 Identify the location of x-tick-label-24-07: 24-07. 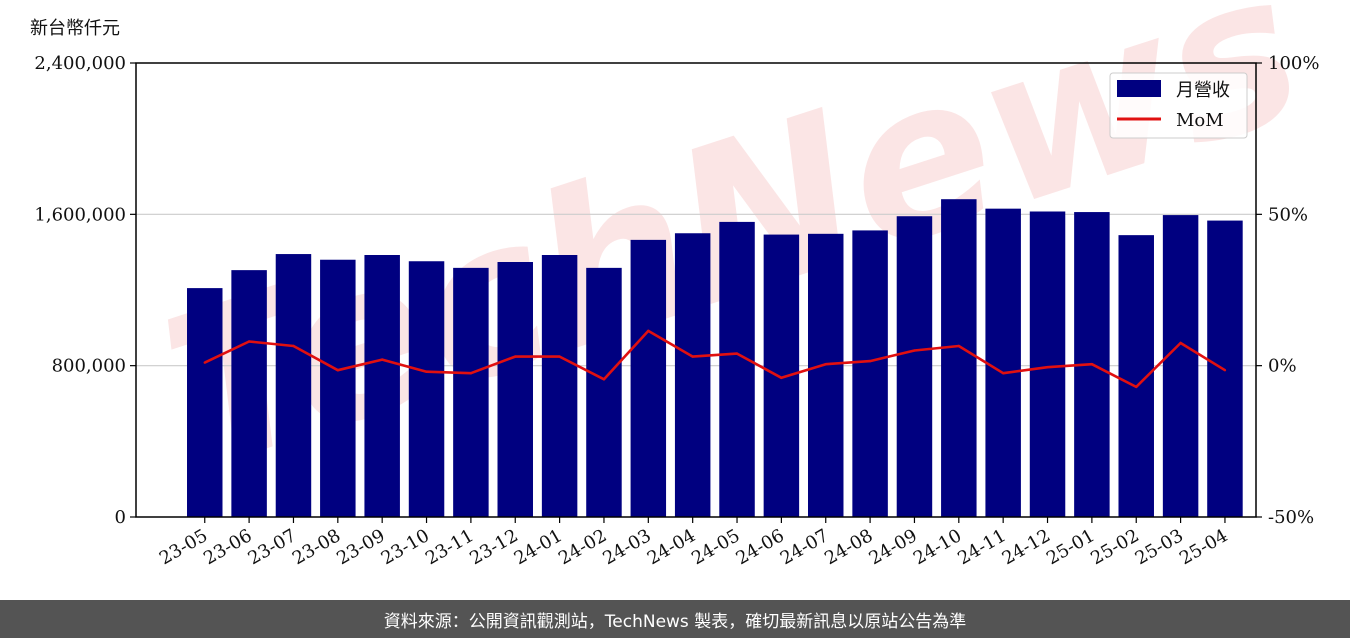
(804, 547).